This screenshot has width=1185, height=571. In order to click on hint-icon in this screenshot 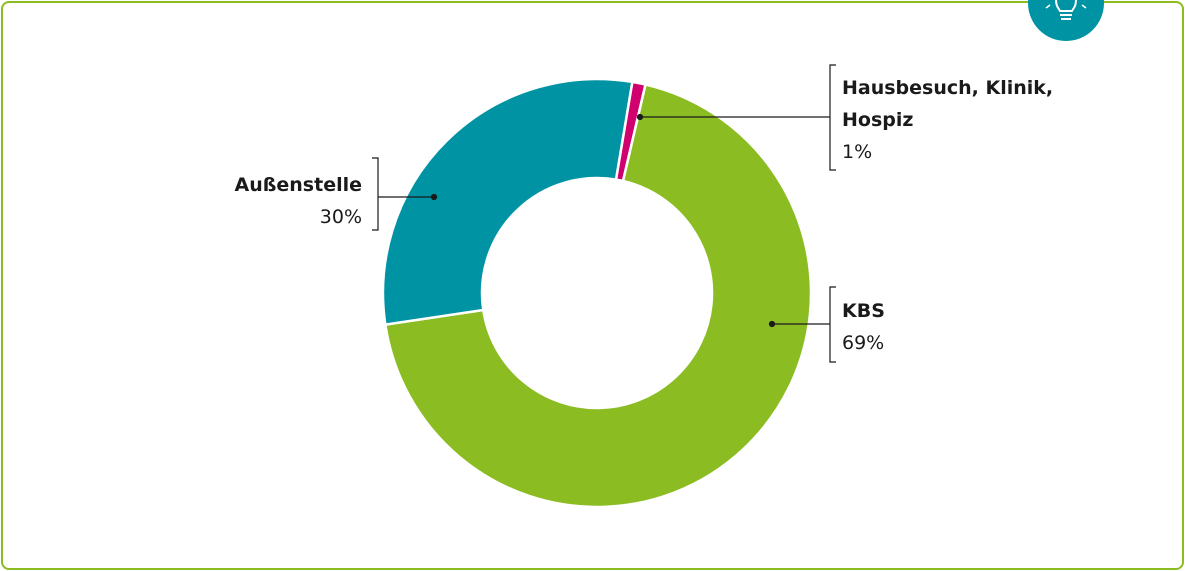, I will do `click(1066, 20)`.